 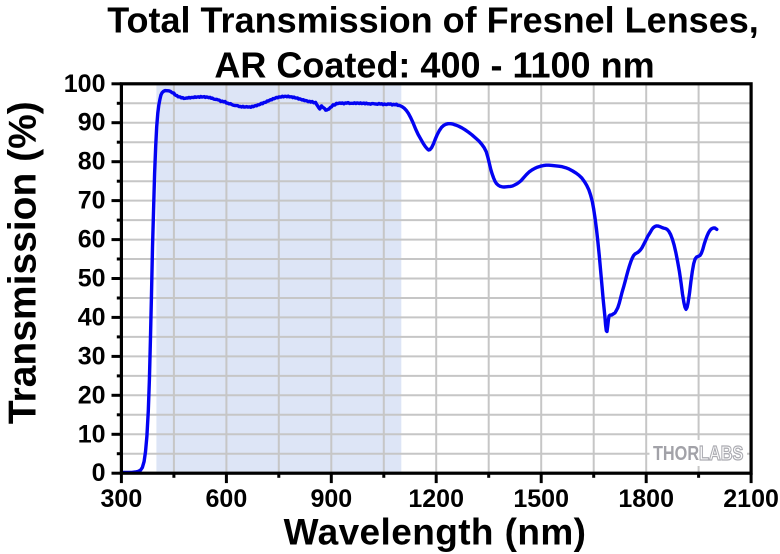 I want to click on svg-text: 20, so click(x=92, y=395).